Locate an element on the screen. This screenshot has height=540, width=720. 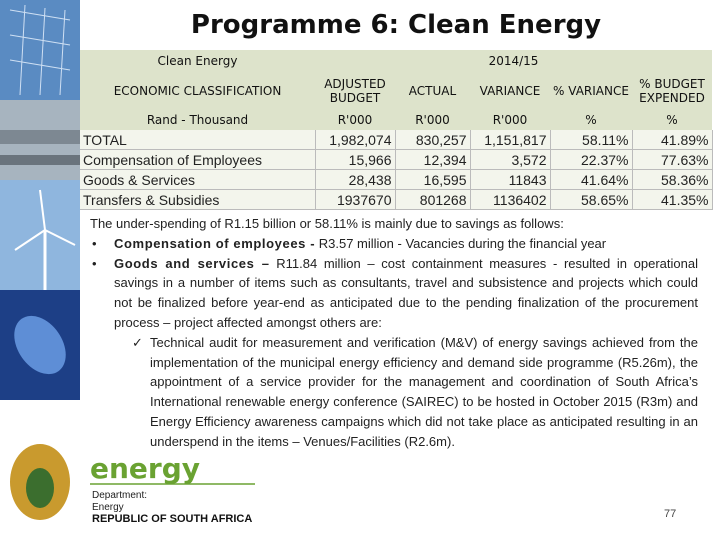
header-cell: ECONOMIC CLASSIFICATION is located at coordinates (197, 91).